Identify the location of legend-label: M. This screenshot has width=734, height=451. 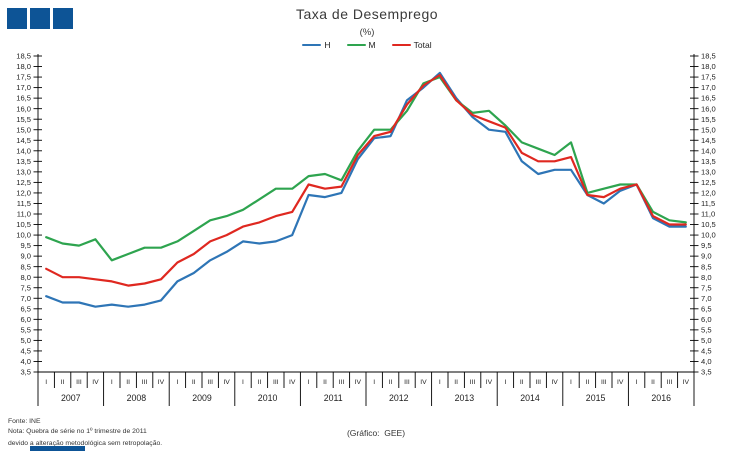
(372, 45).